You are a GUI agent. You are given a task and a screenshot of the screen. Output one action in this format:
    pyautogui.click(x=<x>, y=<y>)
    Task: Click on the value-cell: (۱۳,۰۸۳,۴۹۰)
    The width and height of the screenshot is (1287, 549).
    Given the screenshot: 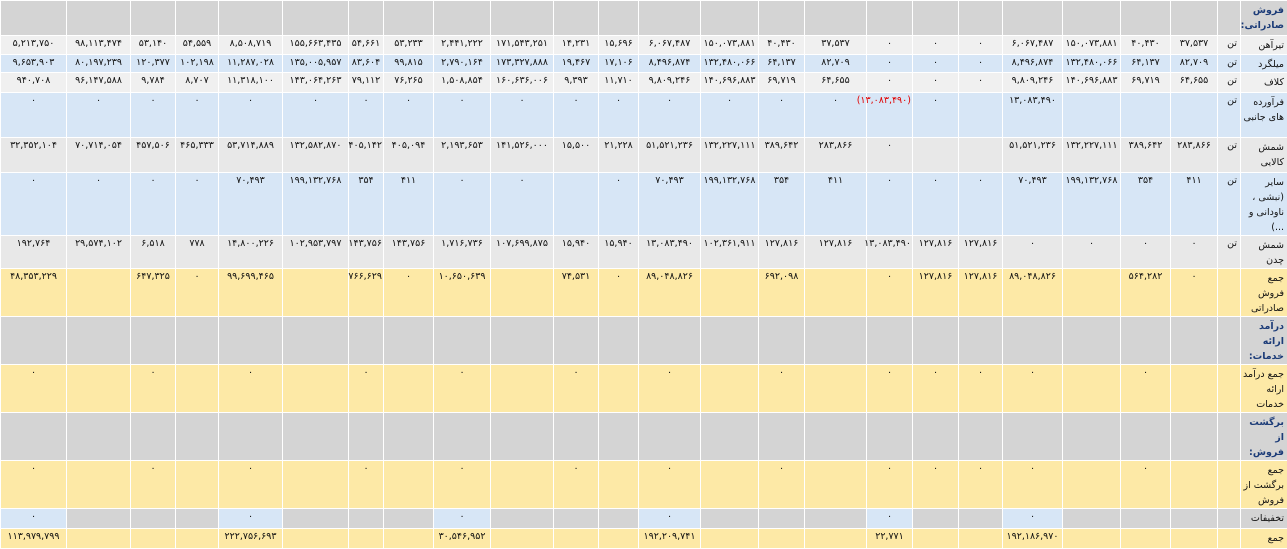 What is the action you would take?
    pyautogui.click(x=890, y=115)
    